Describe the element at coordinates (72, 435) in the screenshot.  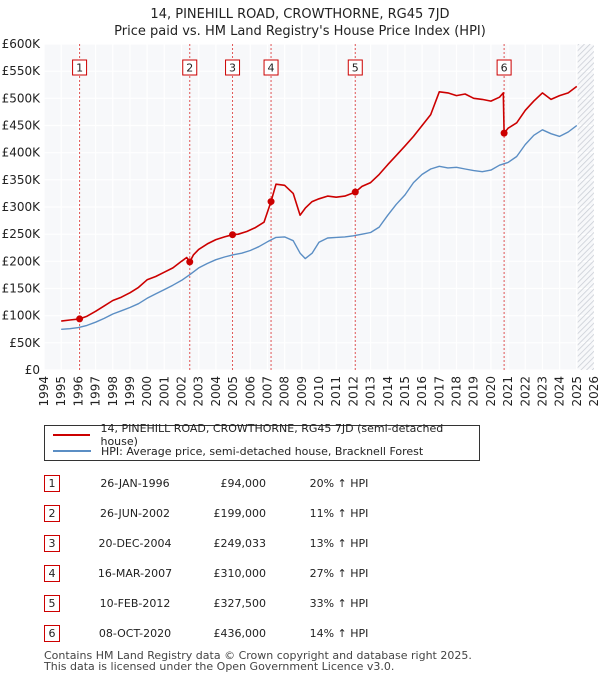
I see `legend-swatch-property` at that location.